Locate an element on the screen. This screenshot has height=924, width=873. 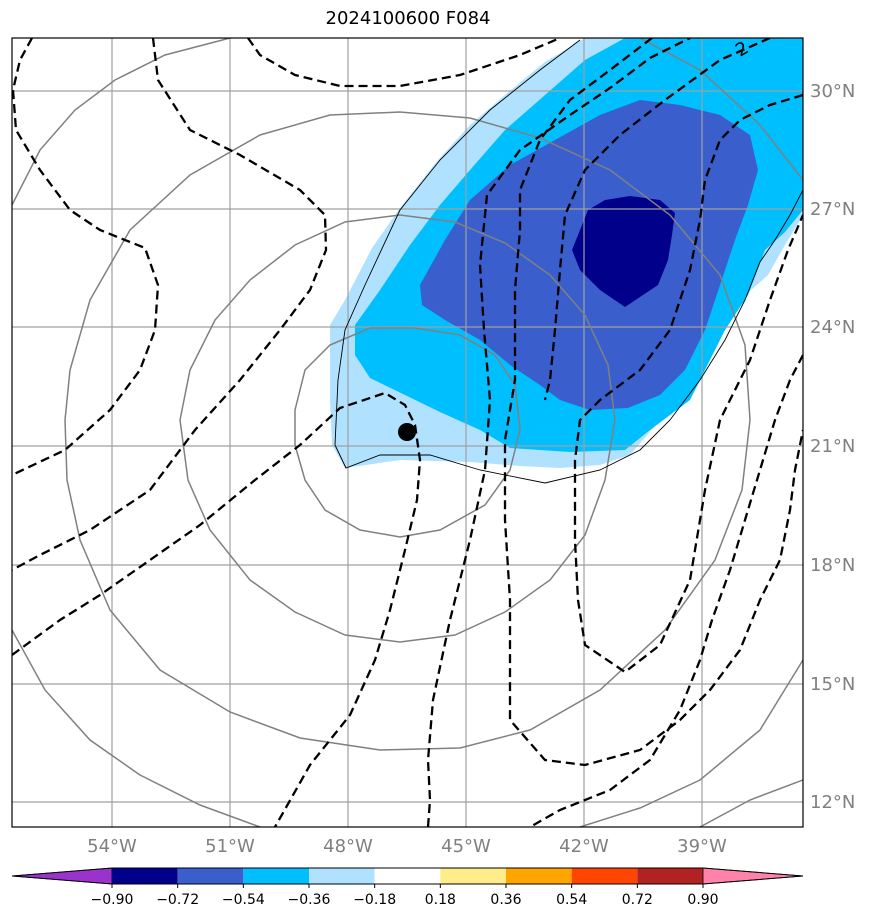
colorbar-tick-label: 0.90 is located at coordinates (702, 900).